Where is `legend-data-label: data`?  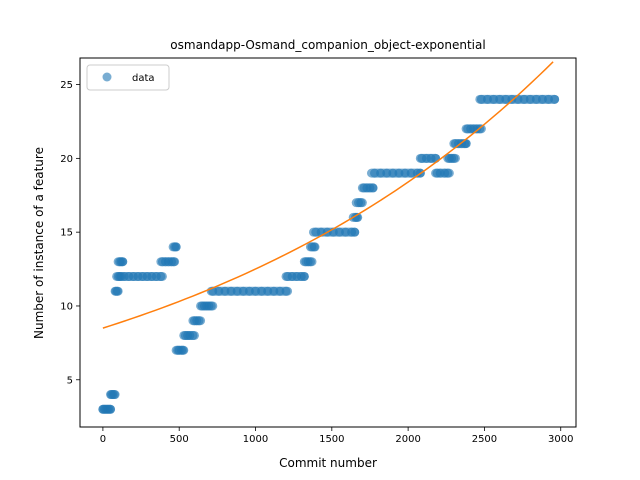 legend-data-label: data is located at coordinates (143, 78).